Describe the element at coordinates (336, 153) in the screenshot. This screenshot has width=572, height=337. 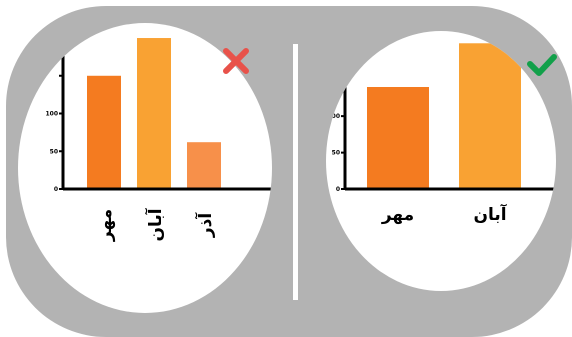
I see `y-tick-label-correct-1: 50` at that location.